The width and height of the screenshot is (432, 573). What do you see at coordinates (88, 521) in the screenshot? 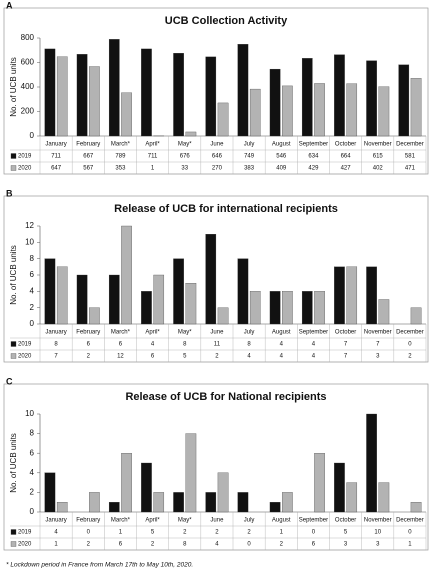
I see `x-tick-label: February` at bounding box center [88, 521].